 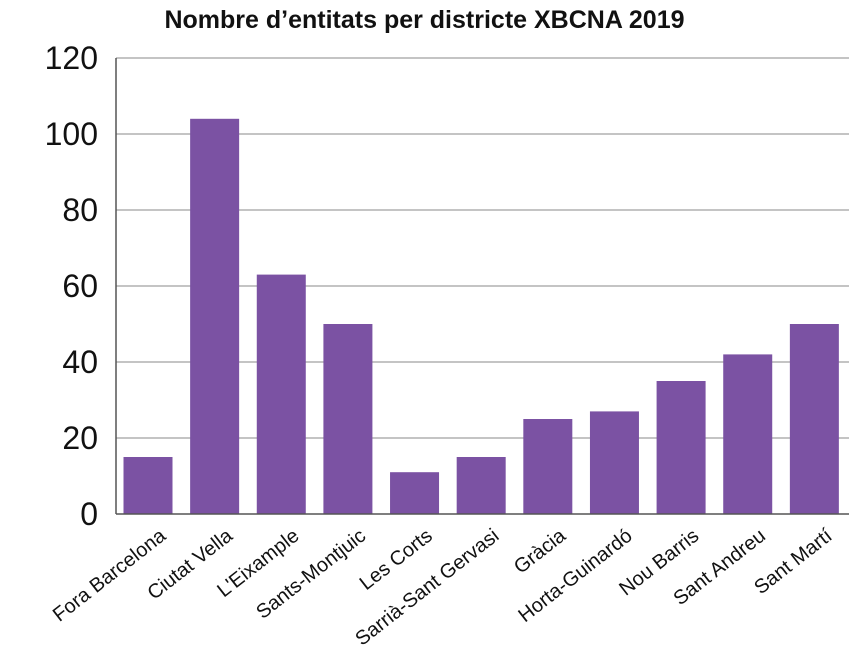 I want to click on y-tick-label: 40, so click(x=80, y=362).